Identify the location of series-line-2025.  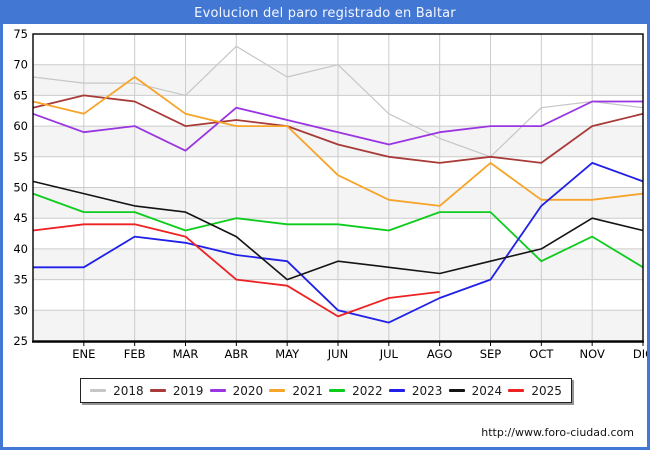
(236, 270).